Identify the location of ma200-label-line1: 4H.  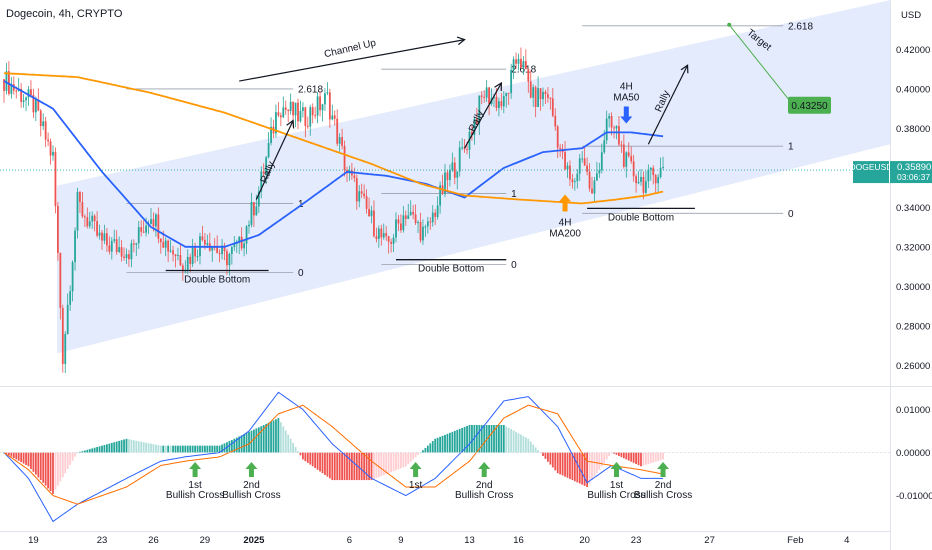
(565, 223).